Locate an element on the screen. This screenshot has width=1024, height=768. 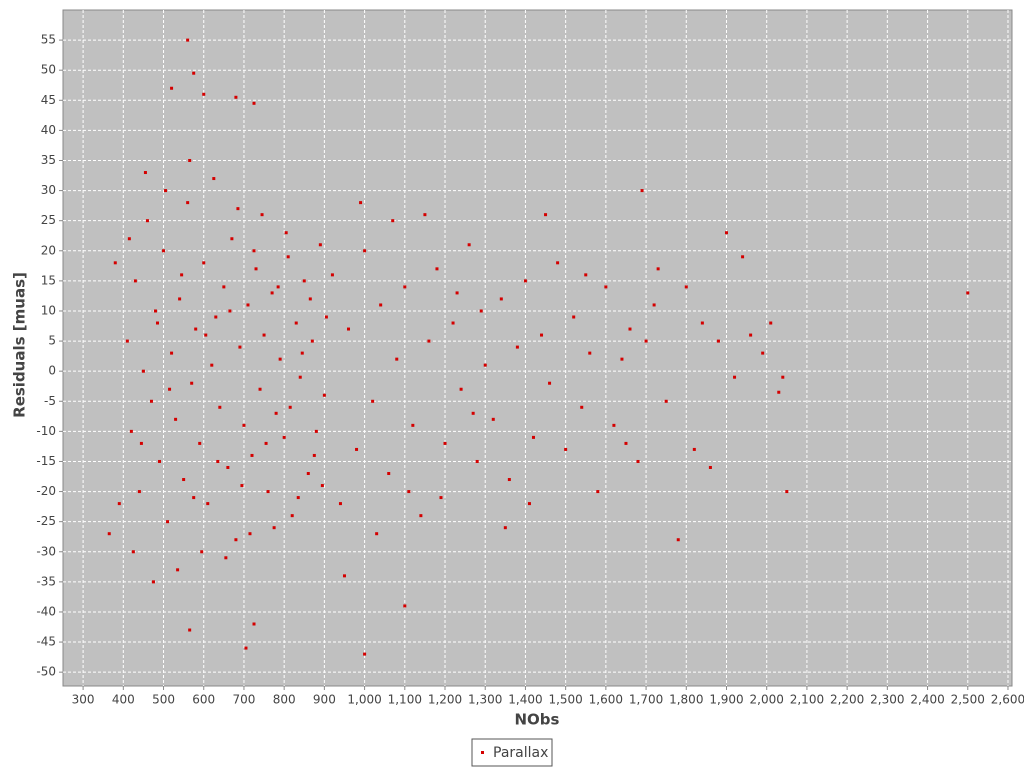
x-tick-label: 2,000 is located at coordinates (767, 700).